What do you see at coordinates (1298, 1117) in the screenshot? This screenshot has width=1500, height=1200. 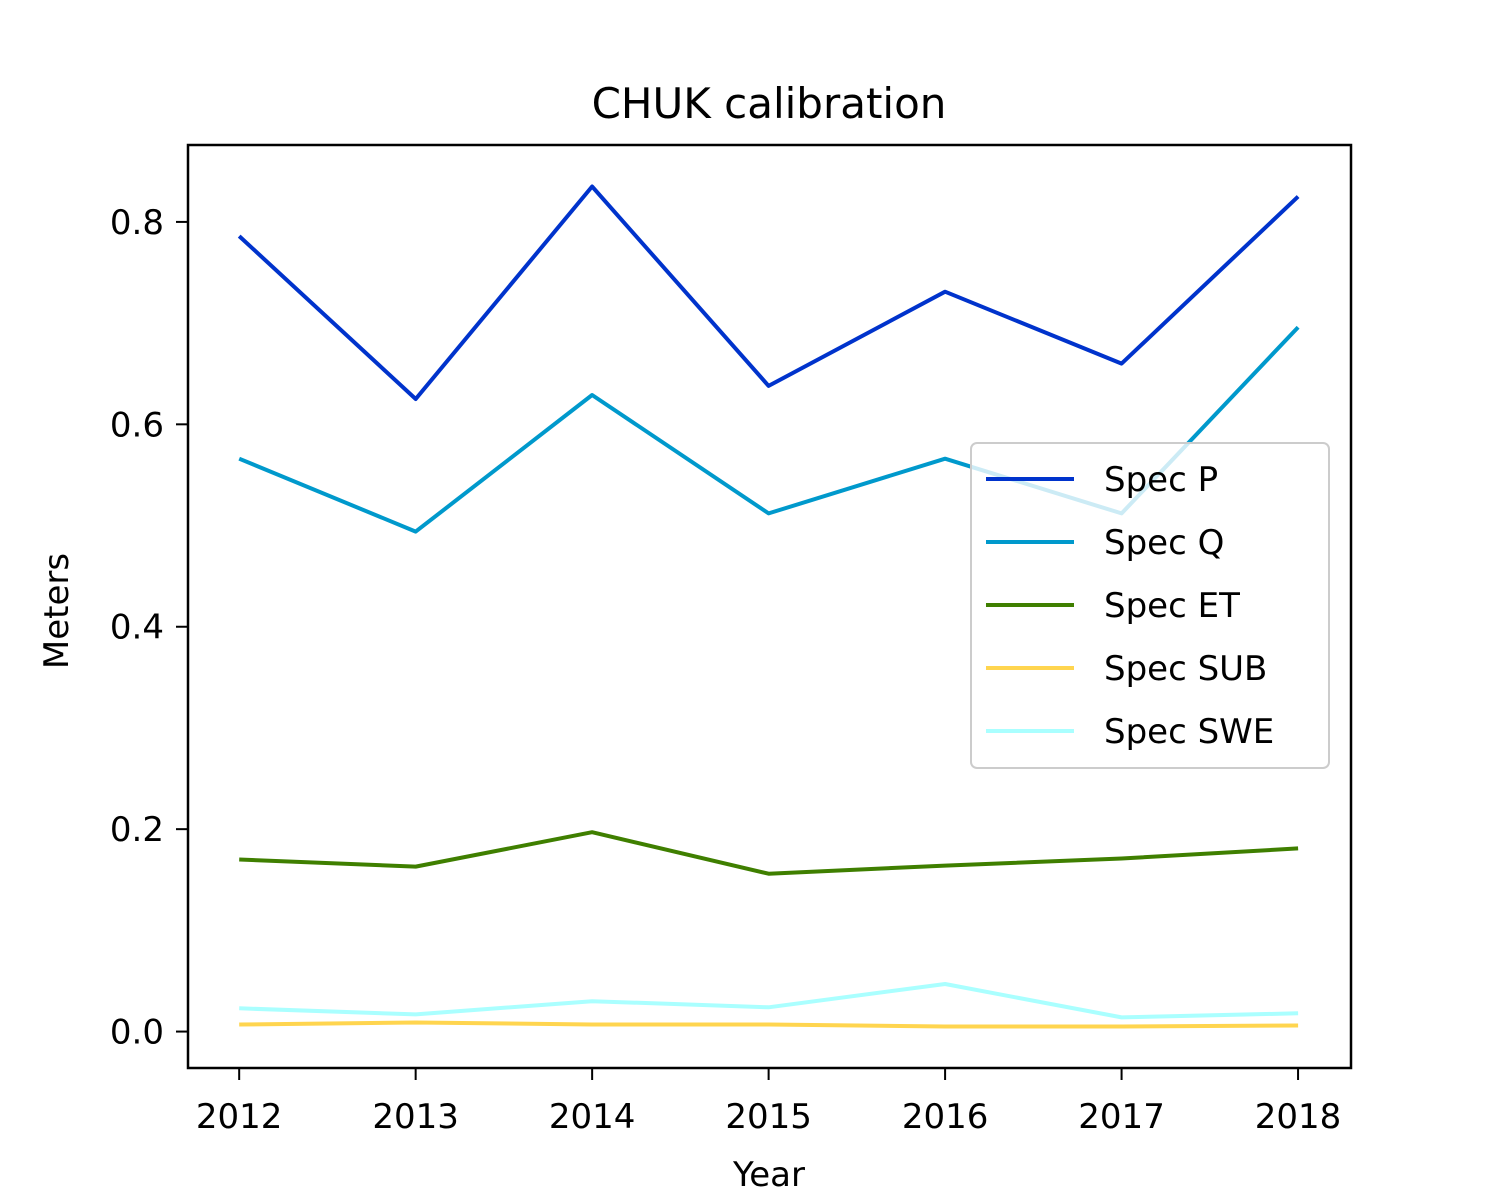 I see `x-tick-label: 2018` at bounding box center [1298, 1117].